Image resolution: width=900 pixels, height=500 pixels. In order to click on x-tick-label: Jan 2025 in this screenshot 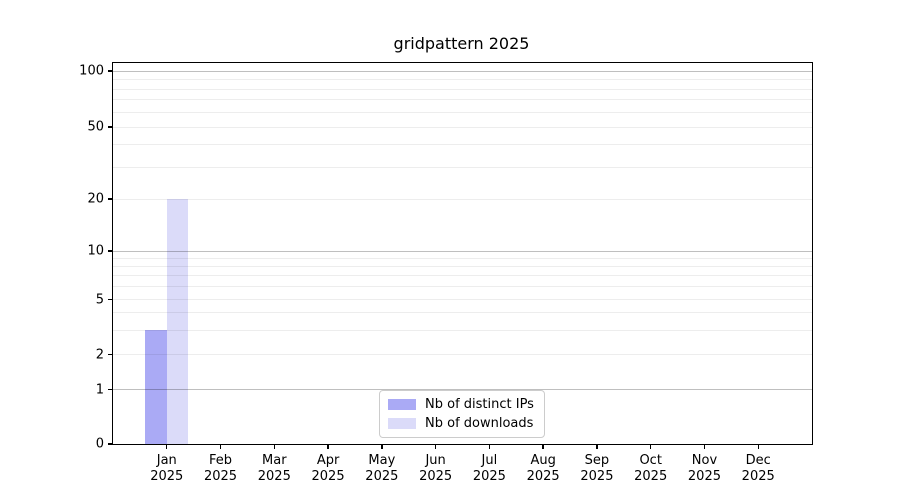, I will do `click(167, 469)`.